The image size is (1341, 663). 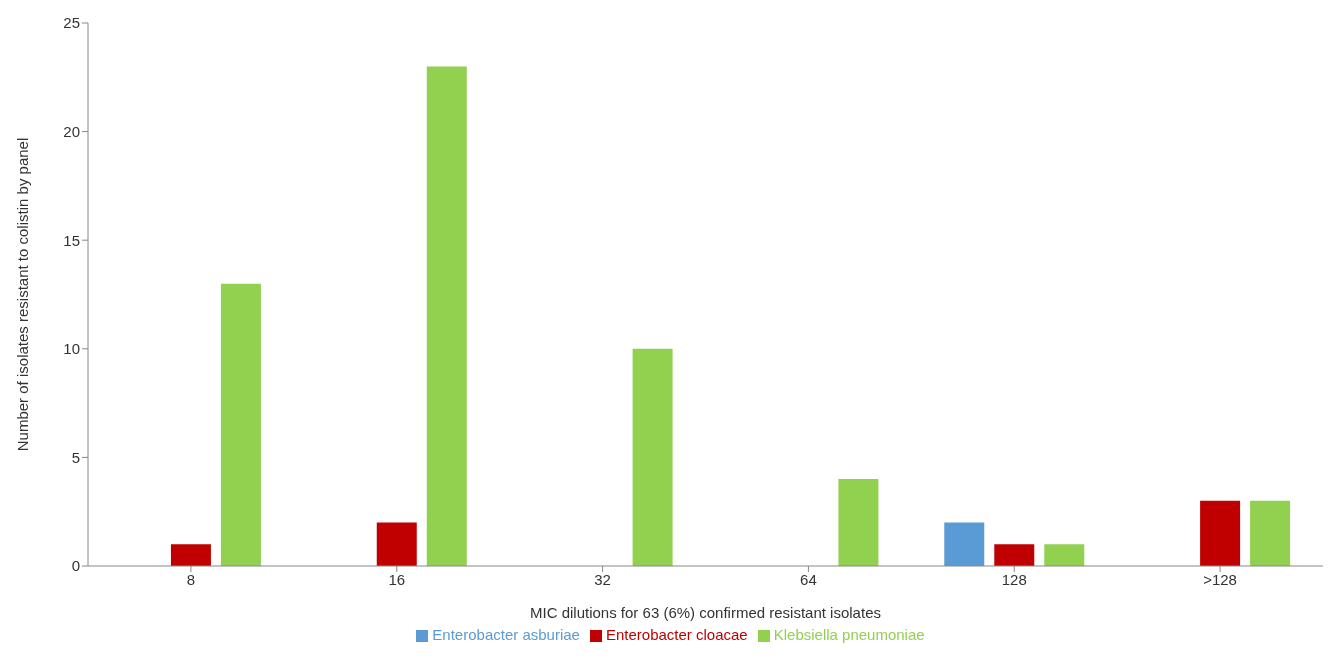 What do you see at coordinates (397, 579) in the screenshot?
I see `x-tick-label: 16` at bounding box center [397, 579].